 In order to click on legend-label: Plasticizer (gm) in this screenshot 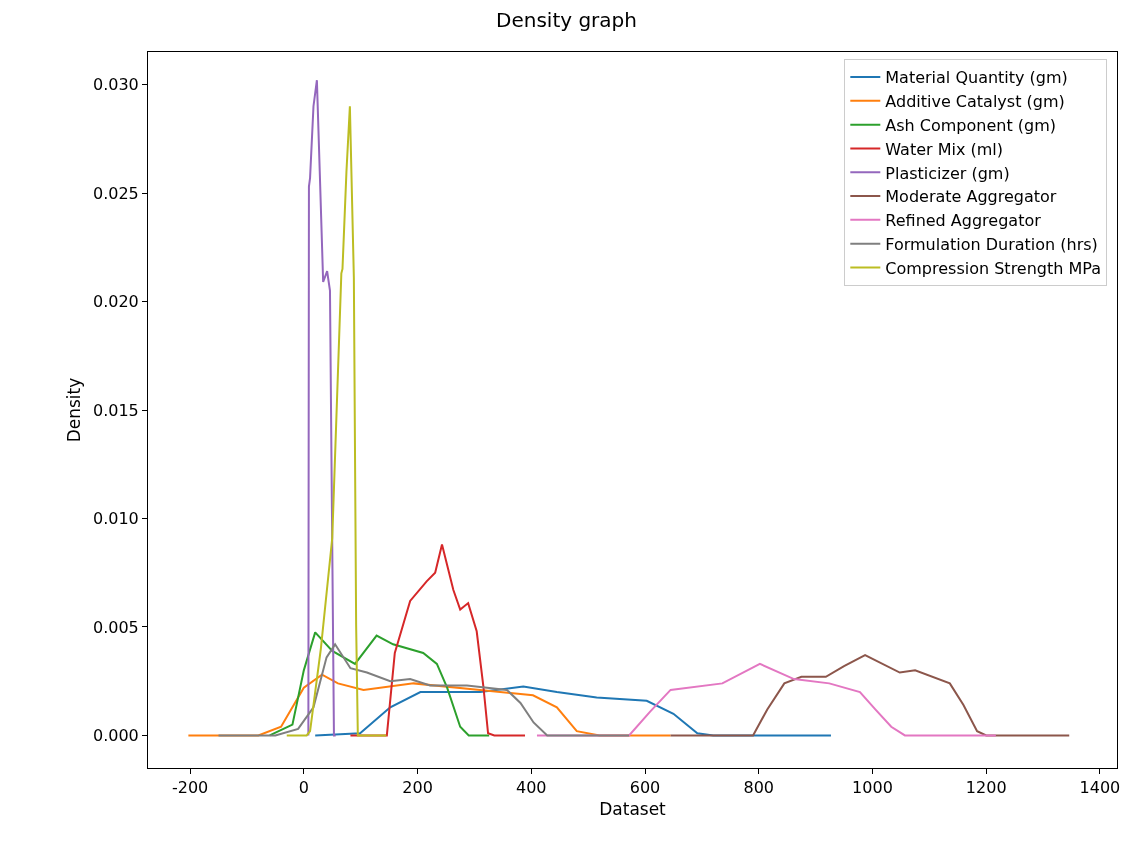, I will do `click(947, 173)`.